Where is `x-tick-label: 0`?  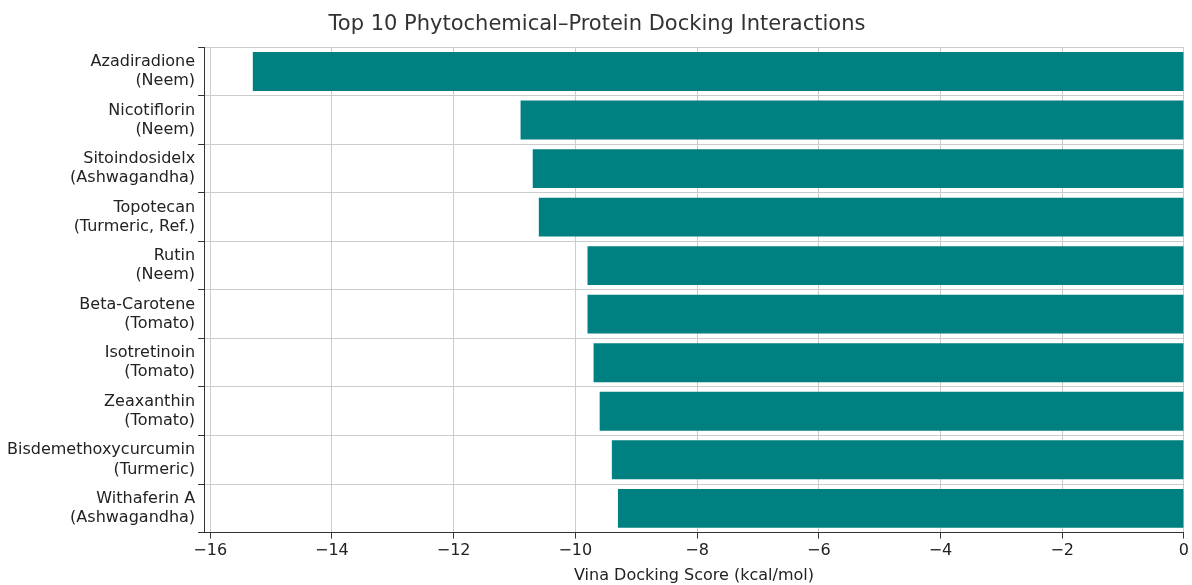
x-tick-label: 0 is located at coordinates (1183, 550).